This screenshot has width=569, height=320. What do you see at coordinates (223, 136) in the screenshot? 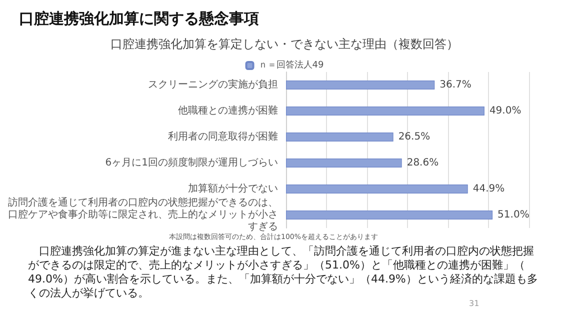
I see `y-tick-label: 利用者の同意取得が困難` at bounding box center [223, 136].